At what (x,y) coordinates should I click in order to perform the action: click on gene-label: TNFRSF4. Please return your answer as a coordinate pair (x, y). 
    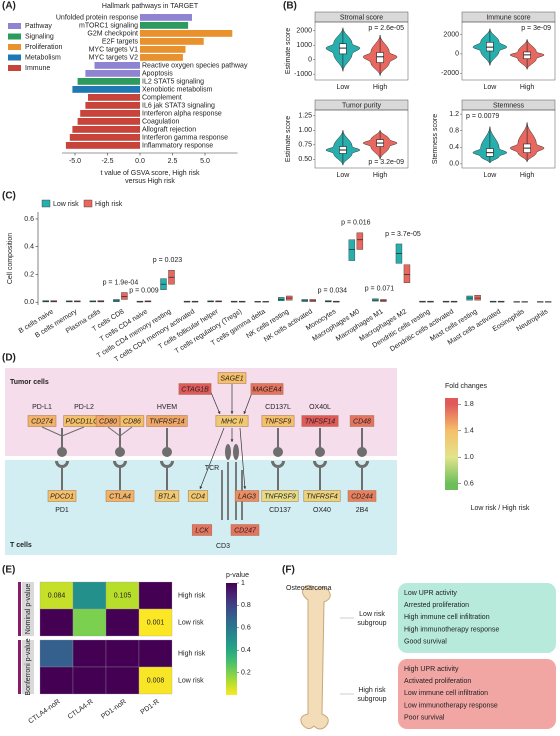
    Looking at the image, I should click on (322, 496).